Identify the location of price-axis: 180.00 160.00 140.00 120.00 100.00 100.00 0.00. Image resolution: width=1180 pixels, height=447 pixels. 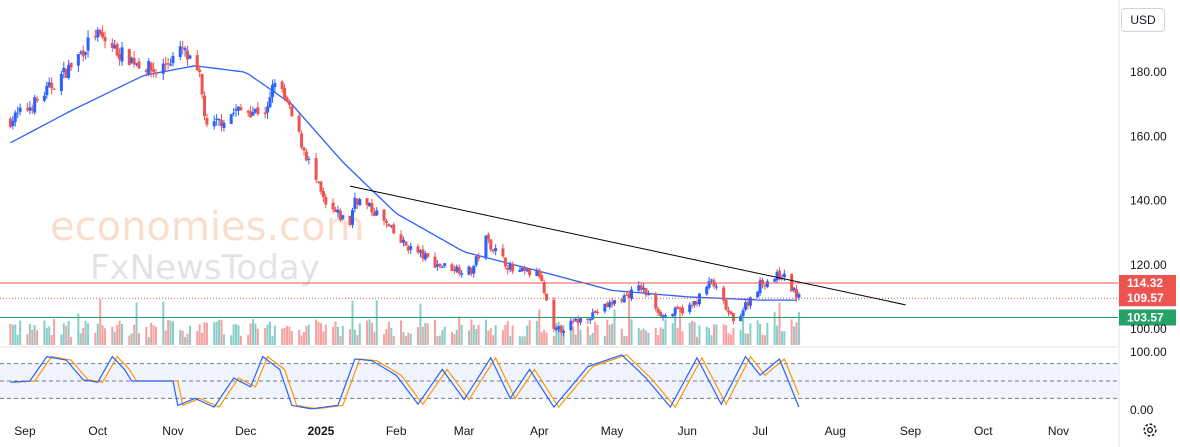
(1148, 241).